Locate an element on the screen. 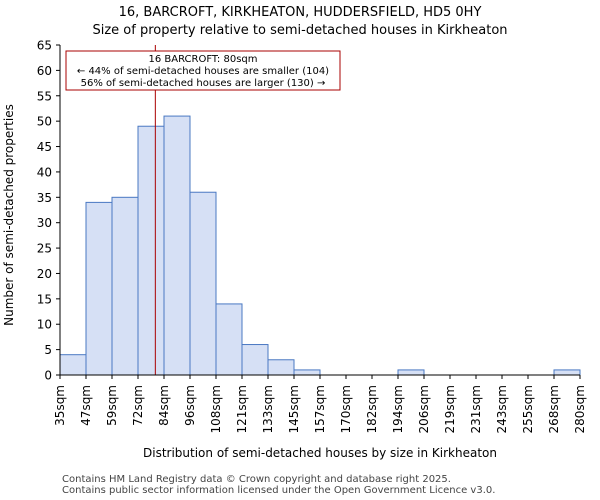 The image size is (600, 500). bar-47sqm is located at coordinates (99, 288).